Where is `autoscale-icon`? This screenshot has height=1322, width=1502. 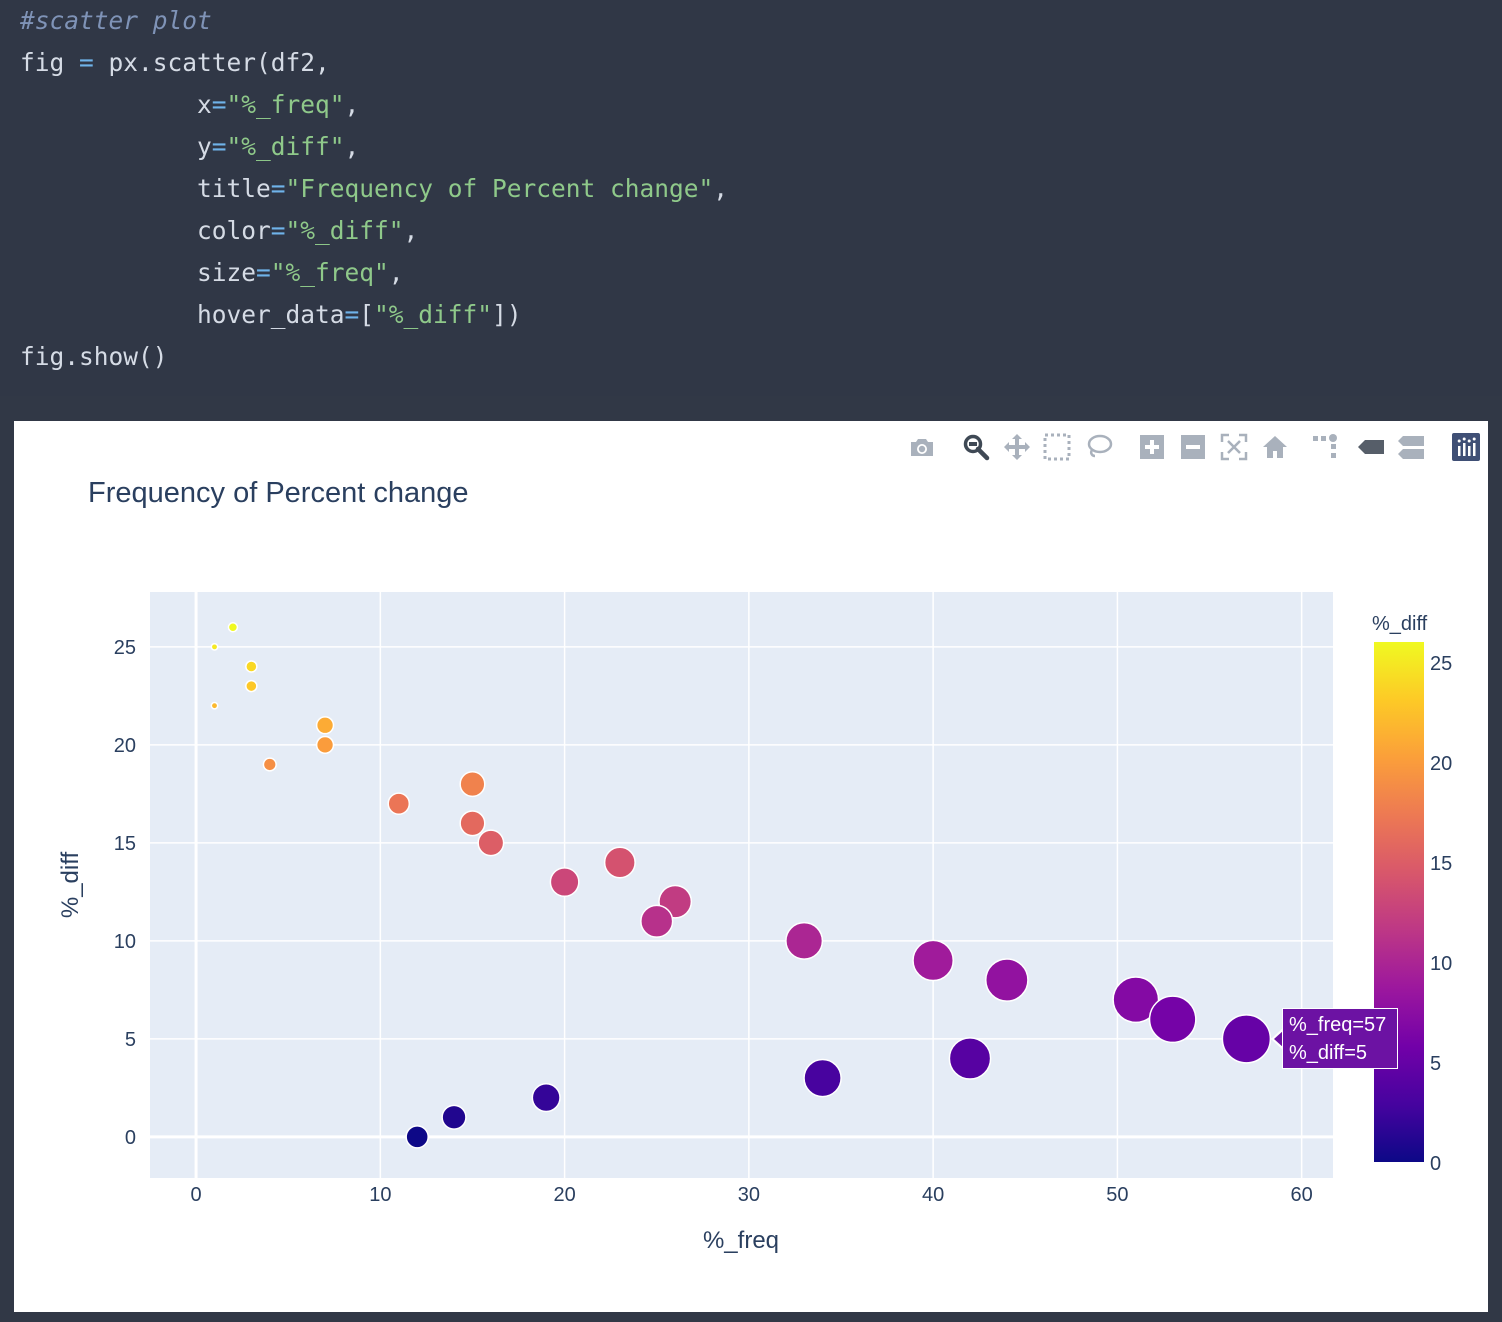 autoscale-icon is located at coordinates (1234, 447).